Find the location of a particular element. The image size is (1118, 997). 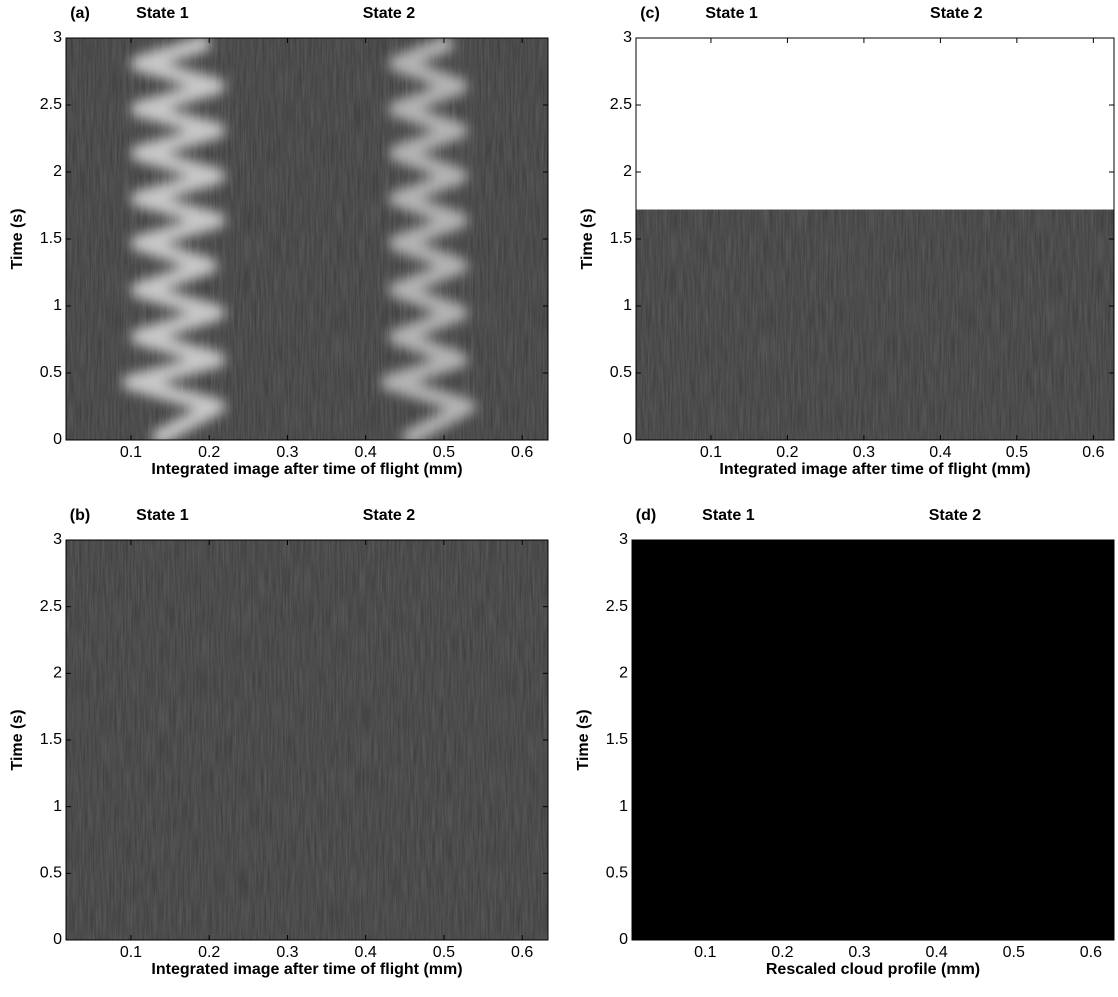

panel-label: (a) is located at coordinates (80, 13).